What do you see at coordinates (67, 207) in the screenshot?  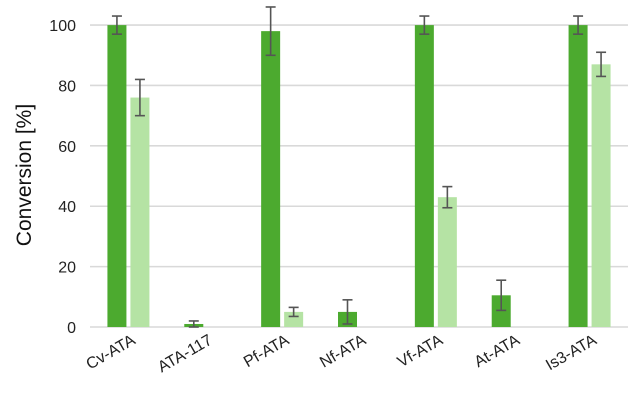 I see `y-tick-label: 40` at bounding box center [67, 207].